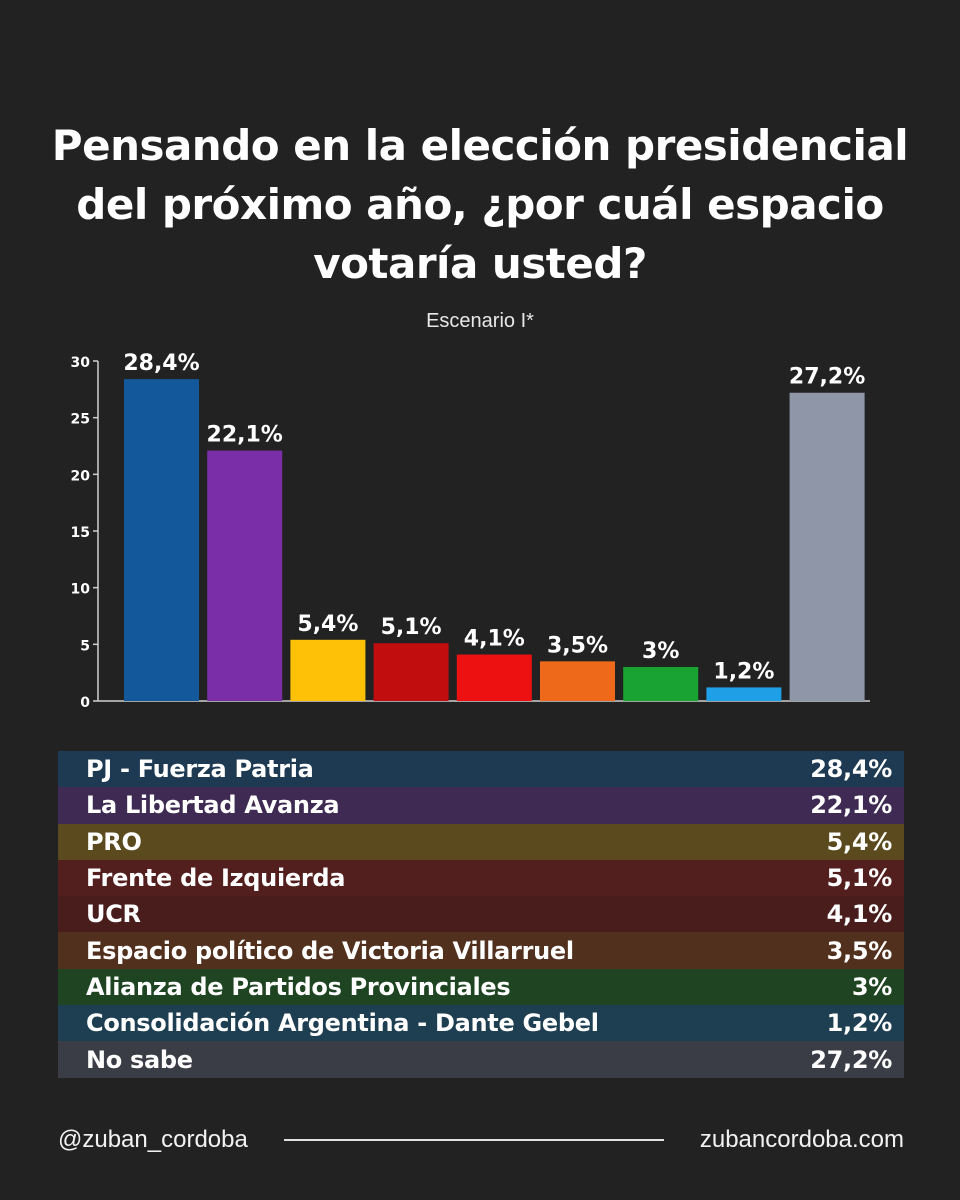 The image size is (960, 1200). Describe the element at coordinates (660, 651) in the screenshot. I see `bar-value-label: 3%` at that location.